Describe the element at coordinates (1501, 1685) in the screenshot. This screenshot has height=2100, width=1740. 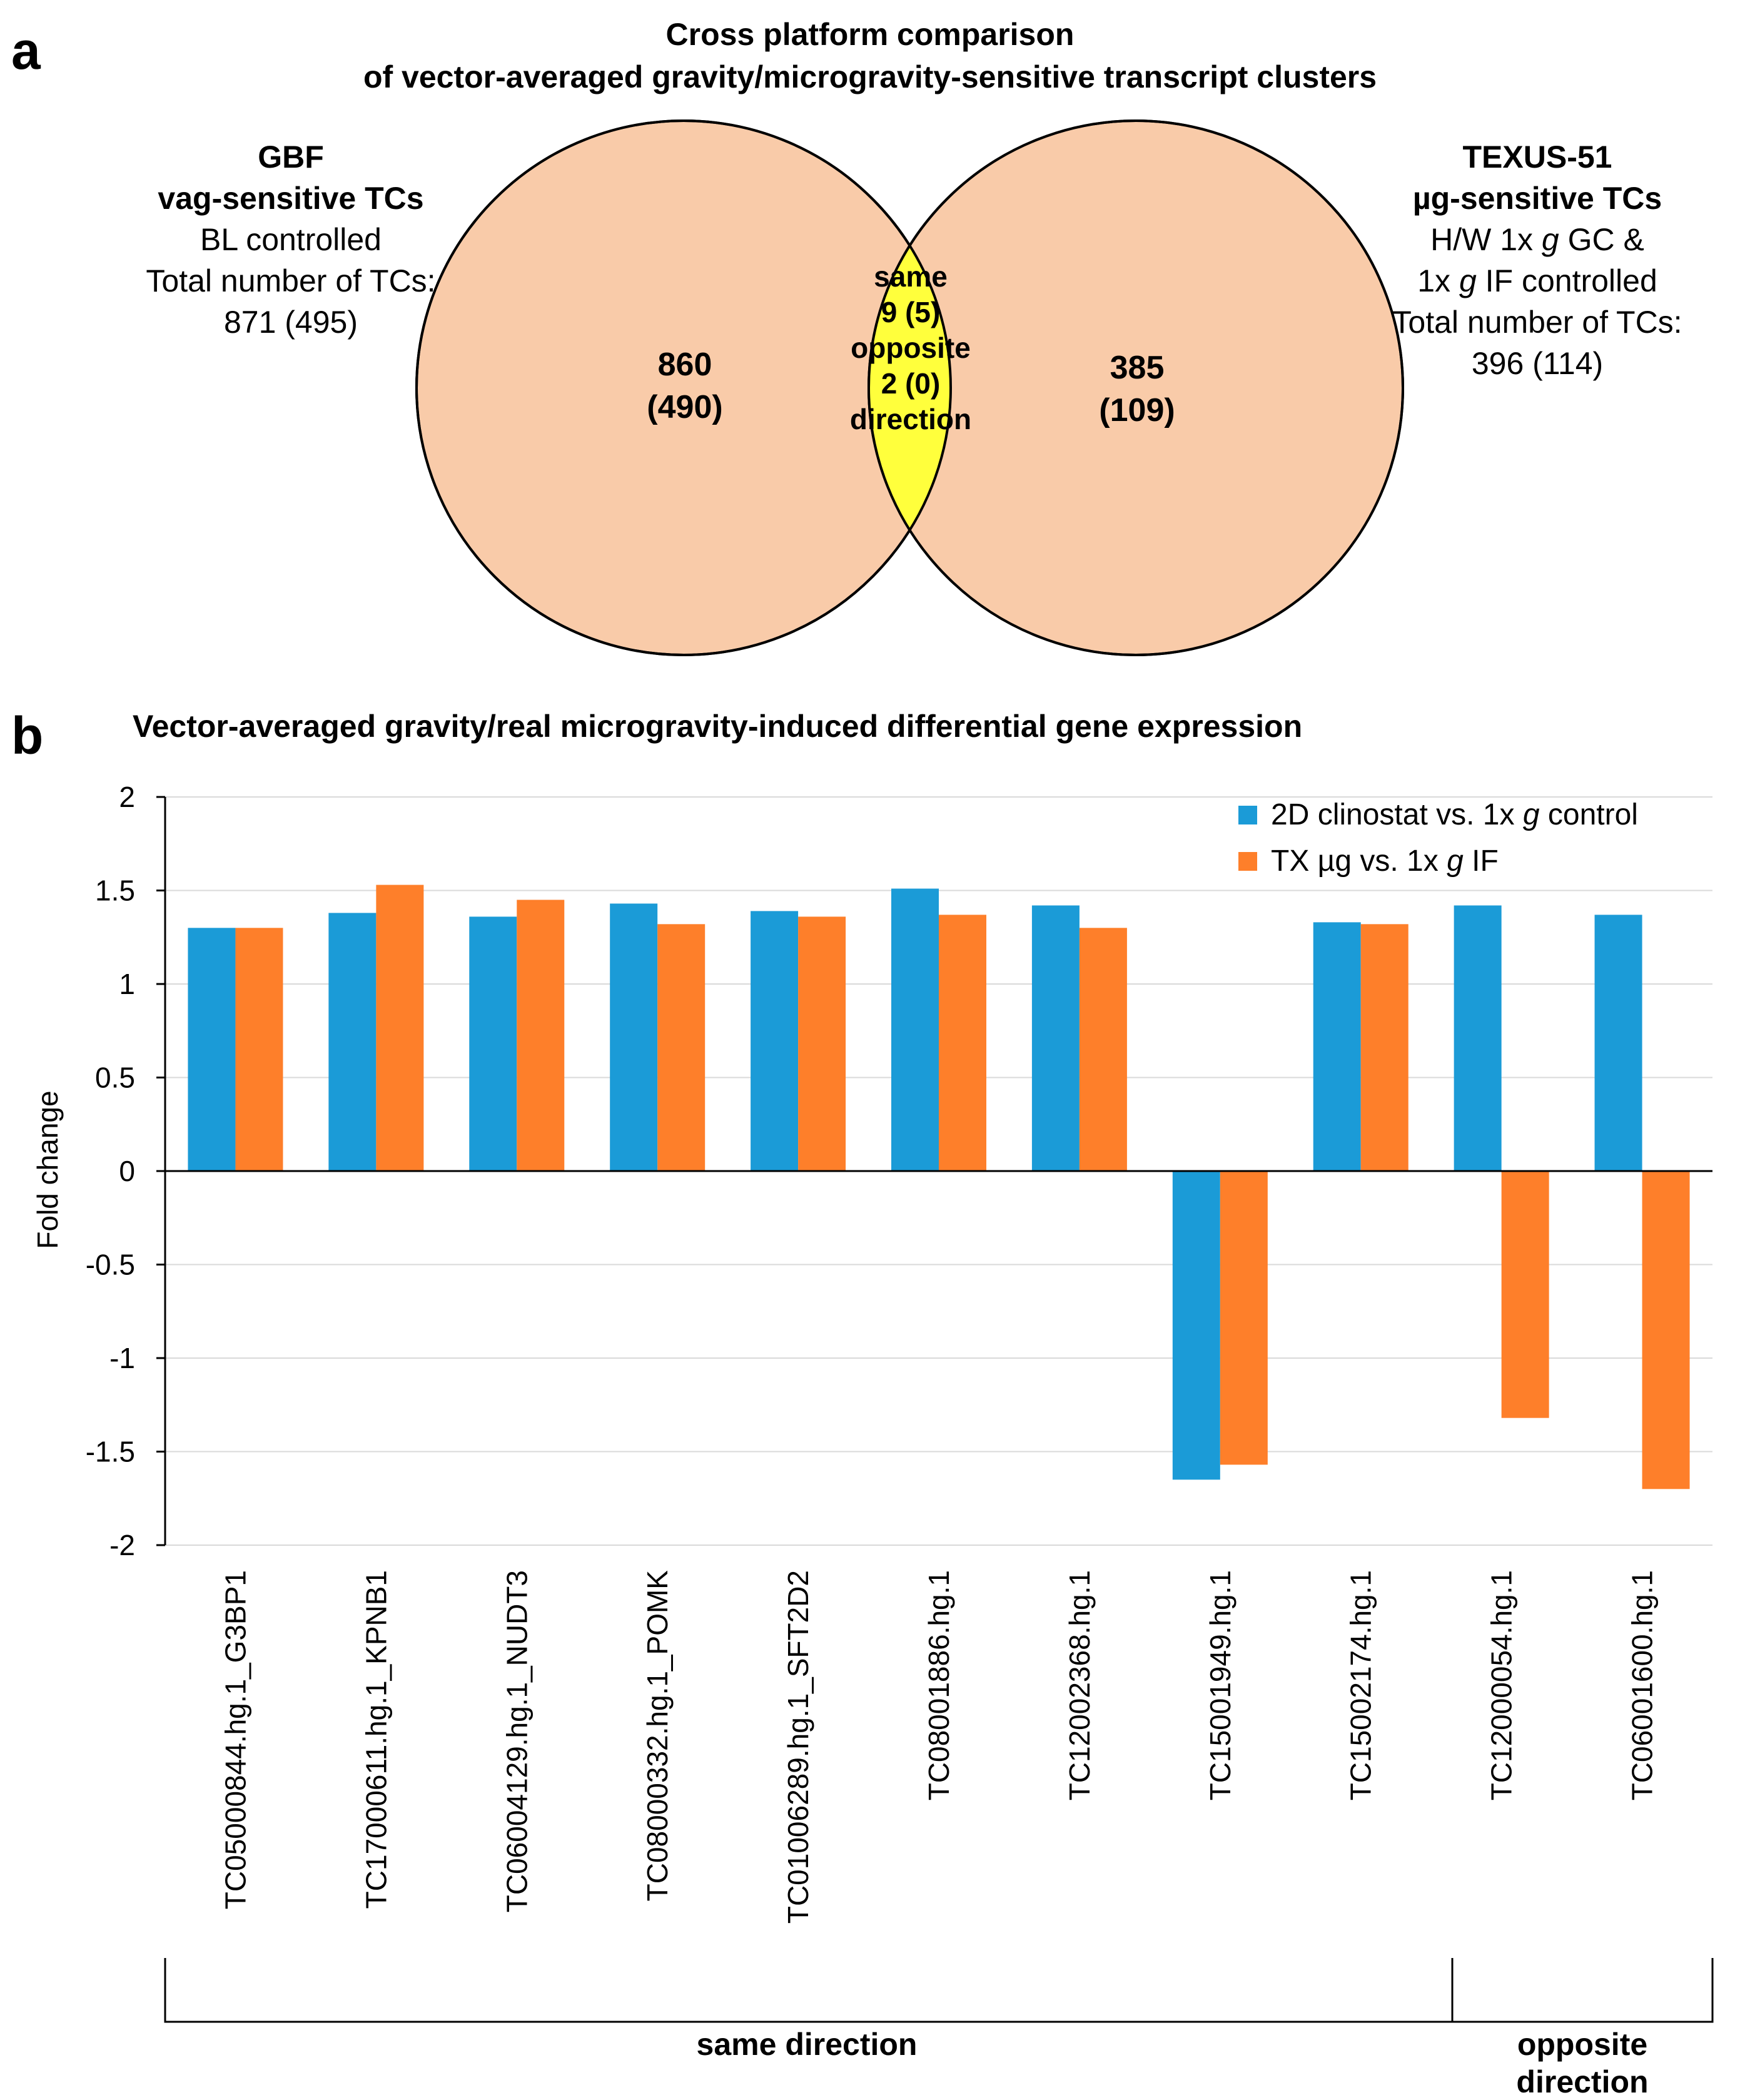
I see `category-label: TC12000054.hg.1` at that location.